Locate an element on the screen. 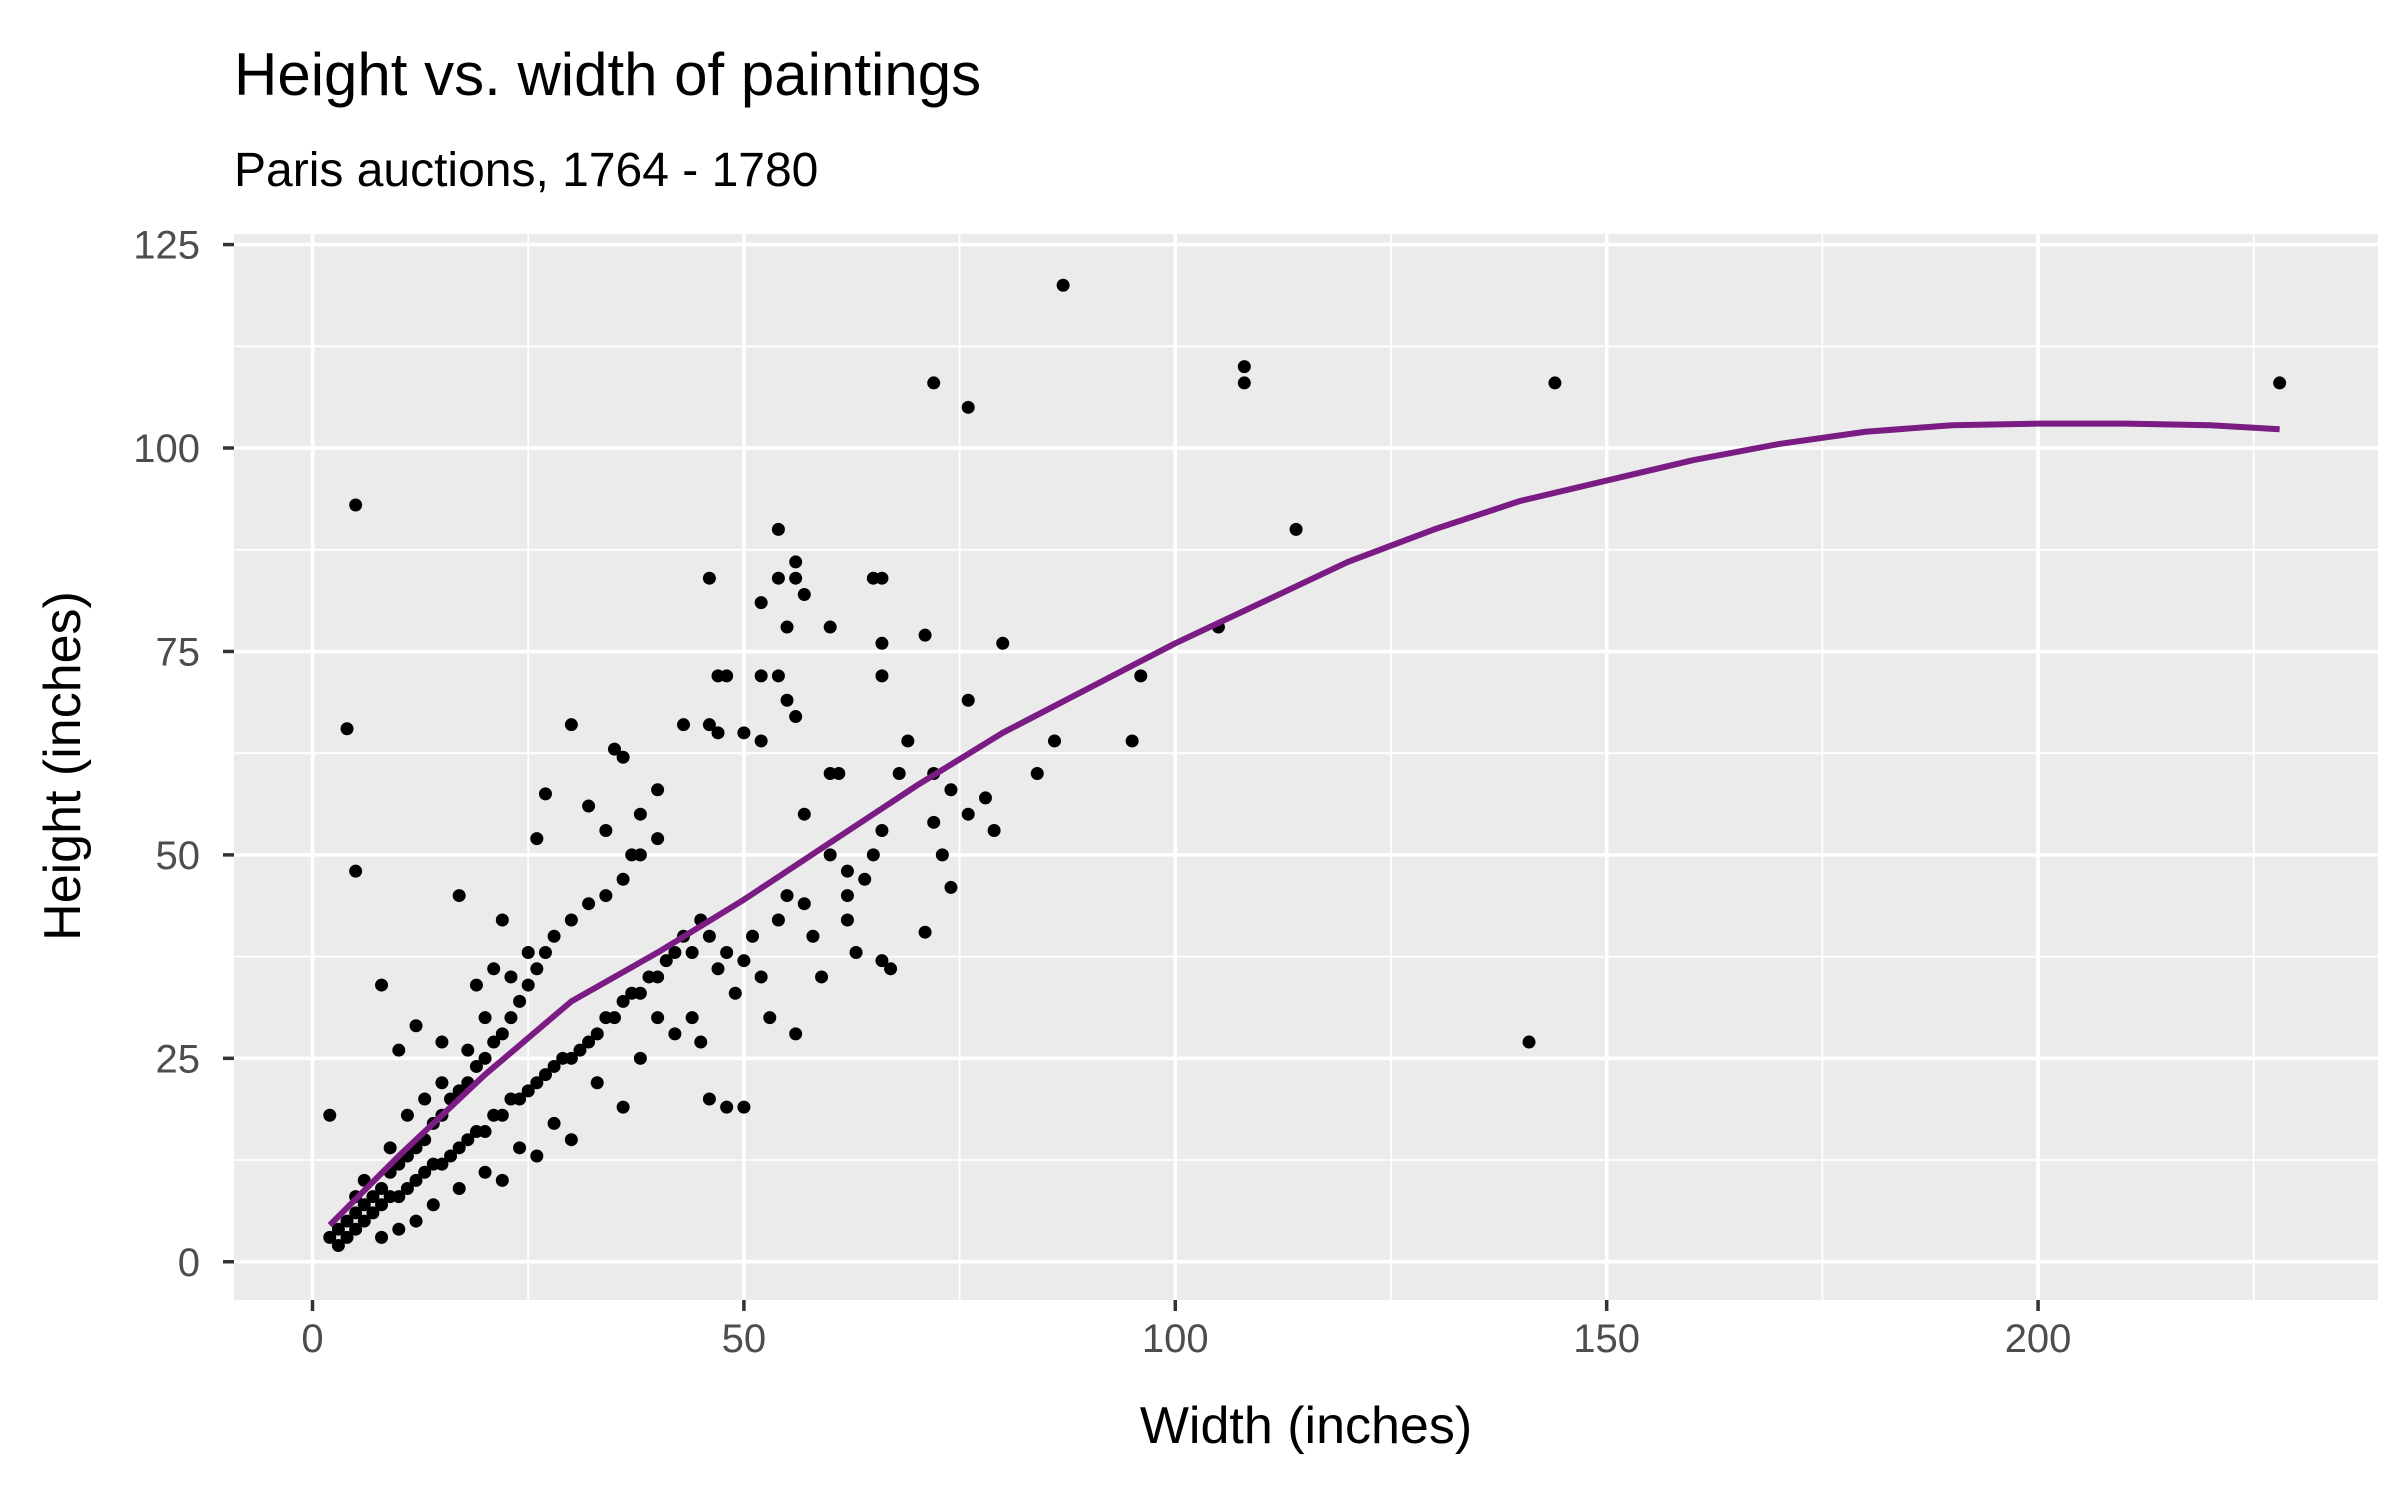 The width and height of the screenshot is (2400, 1488). x-tick-label: 150 is located at coordinates (1606, 1339).